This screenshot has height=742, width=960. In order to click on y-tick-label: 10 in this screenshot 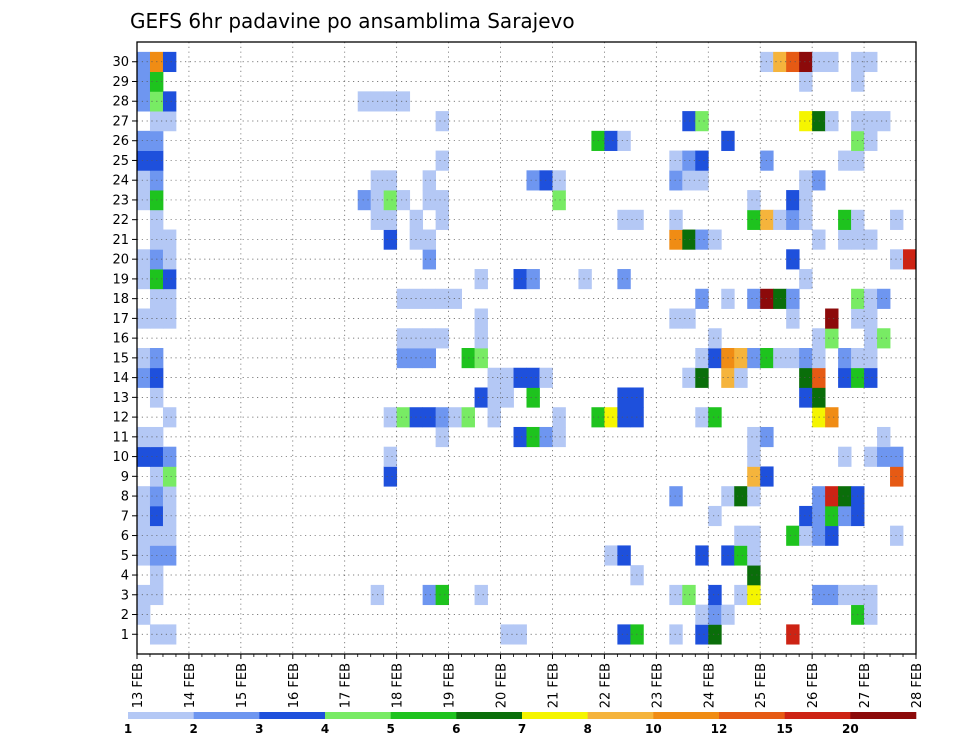, I will do `click(120, 457)`.